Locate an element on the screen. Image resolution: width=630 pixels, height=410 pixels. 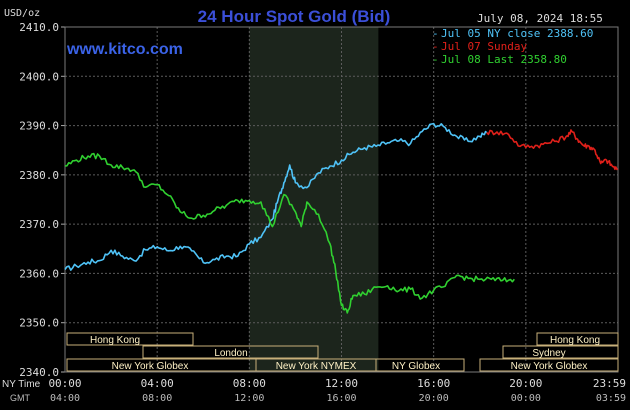
y-tick-label: 2390.0 is located at coordinates (39, 126).